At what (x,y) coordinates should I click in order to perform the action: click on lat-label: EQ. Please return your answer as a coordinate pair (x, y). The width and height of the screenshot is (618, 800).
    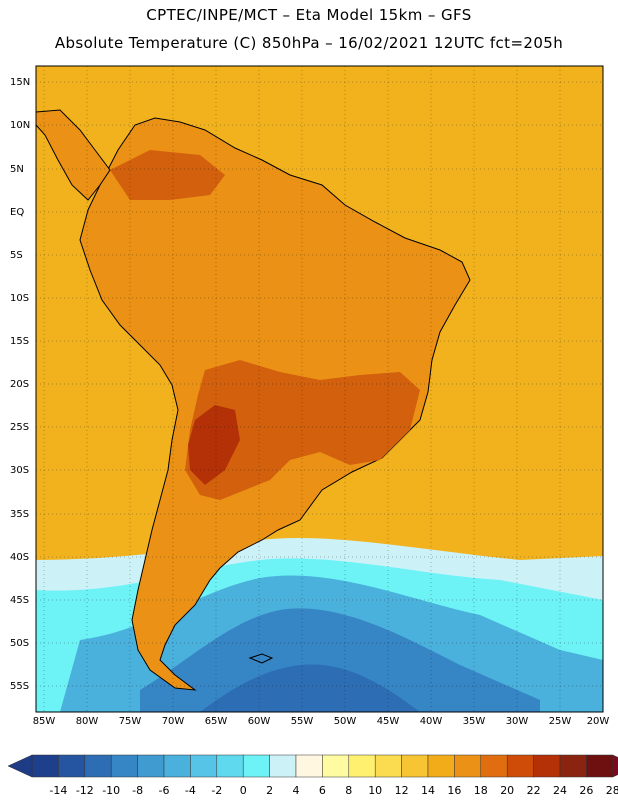
    Looking at the image, I should click on (17, 212).